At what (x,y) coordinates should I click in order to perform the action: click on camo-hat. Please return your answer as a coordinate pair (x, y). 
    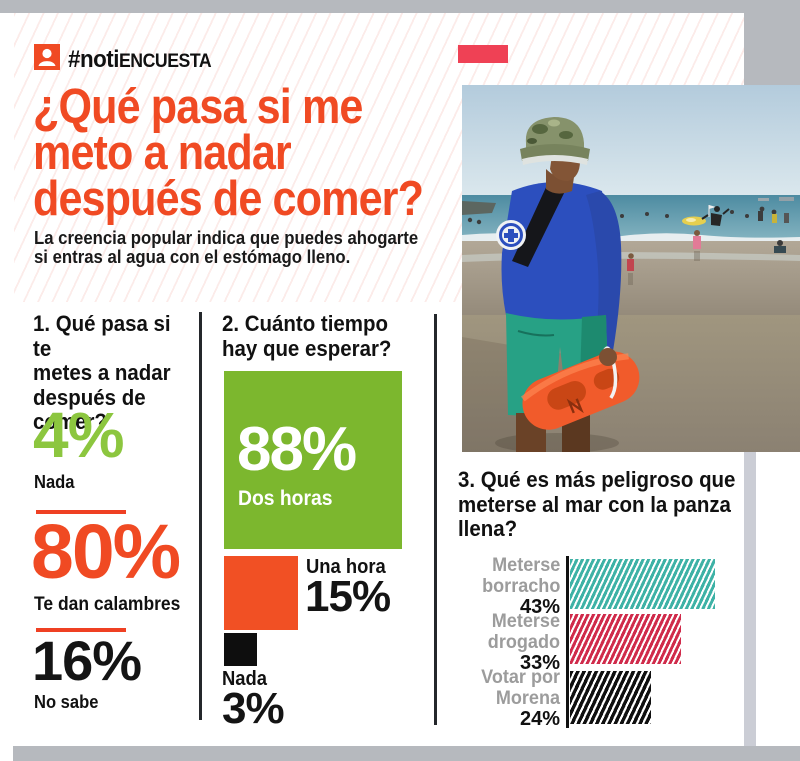
    Looking at the image, I should click on (555, 141).